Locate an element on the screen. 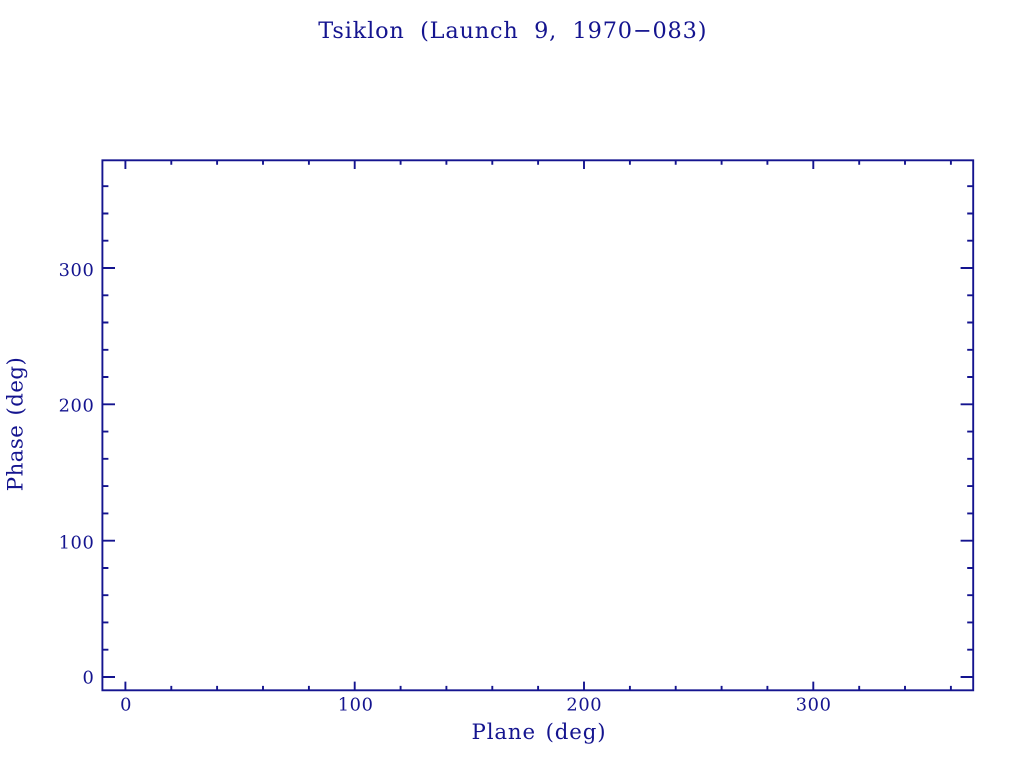  svg-text: Phase (deg) is located at coordinates (15, 423).